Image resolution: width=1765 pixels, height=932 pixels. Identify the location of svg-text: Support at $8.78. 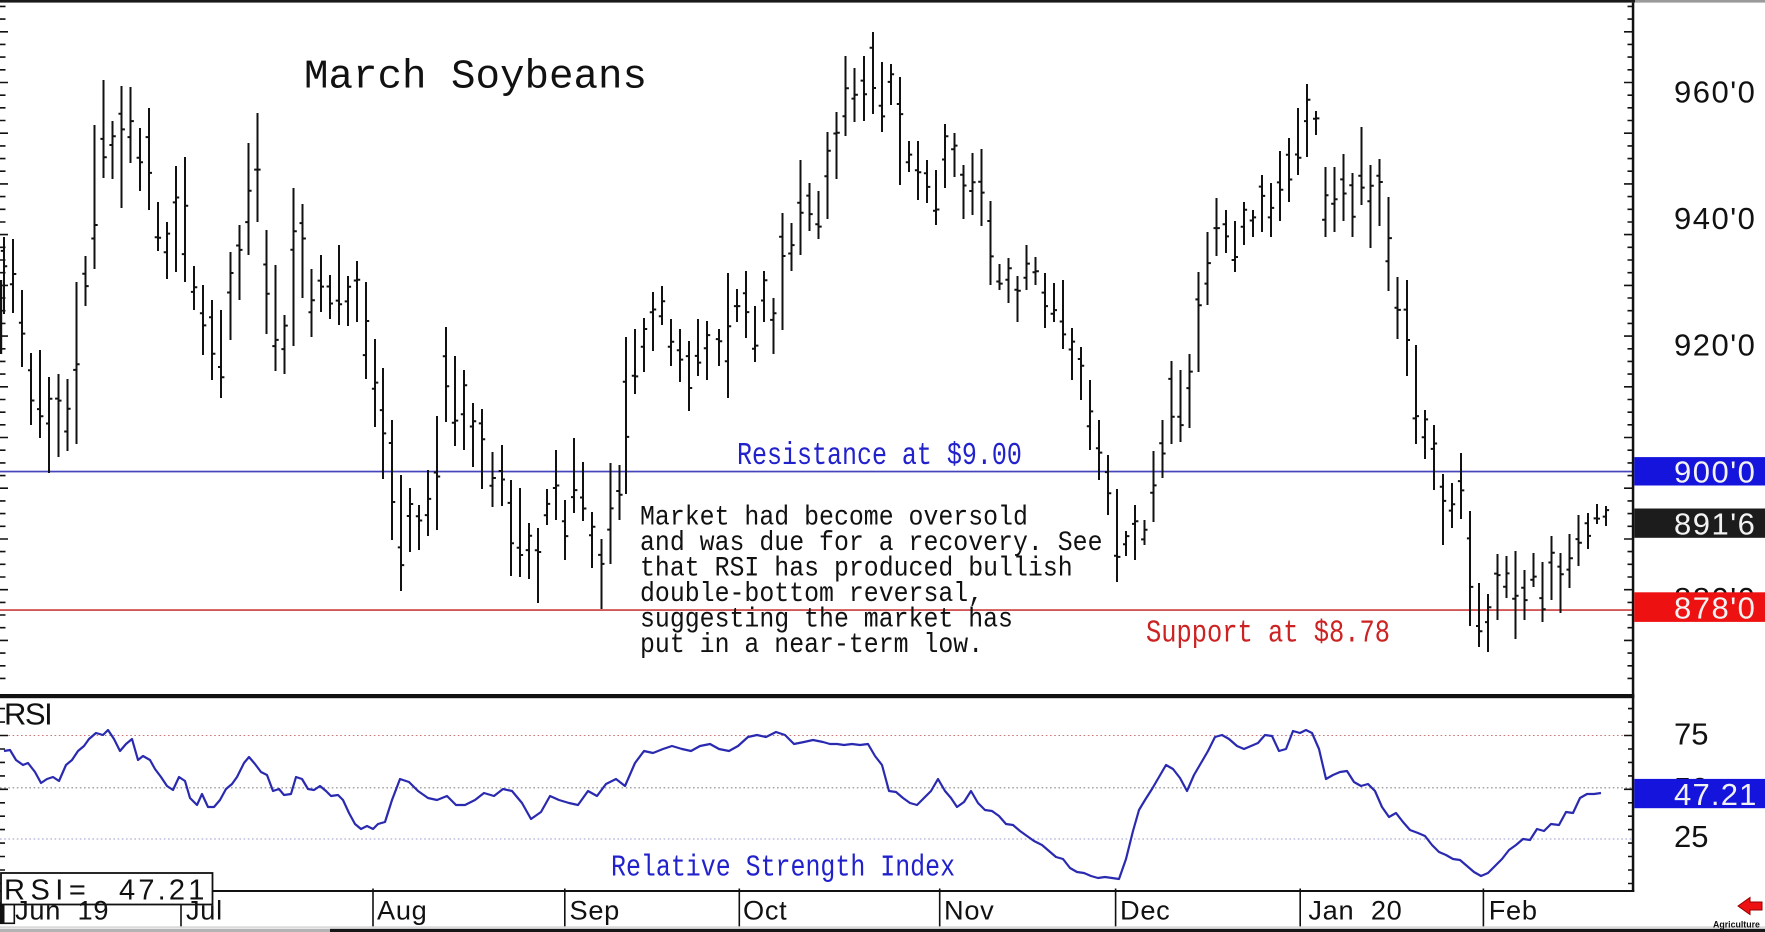
(1268, 633).